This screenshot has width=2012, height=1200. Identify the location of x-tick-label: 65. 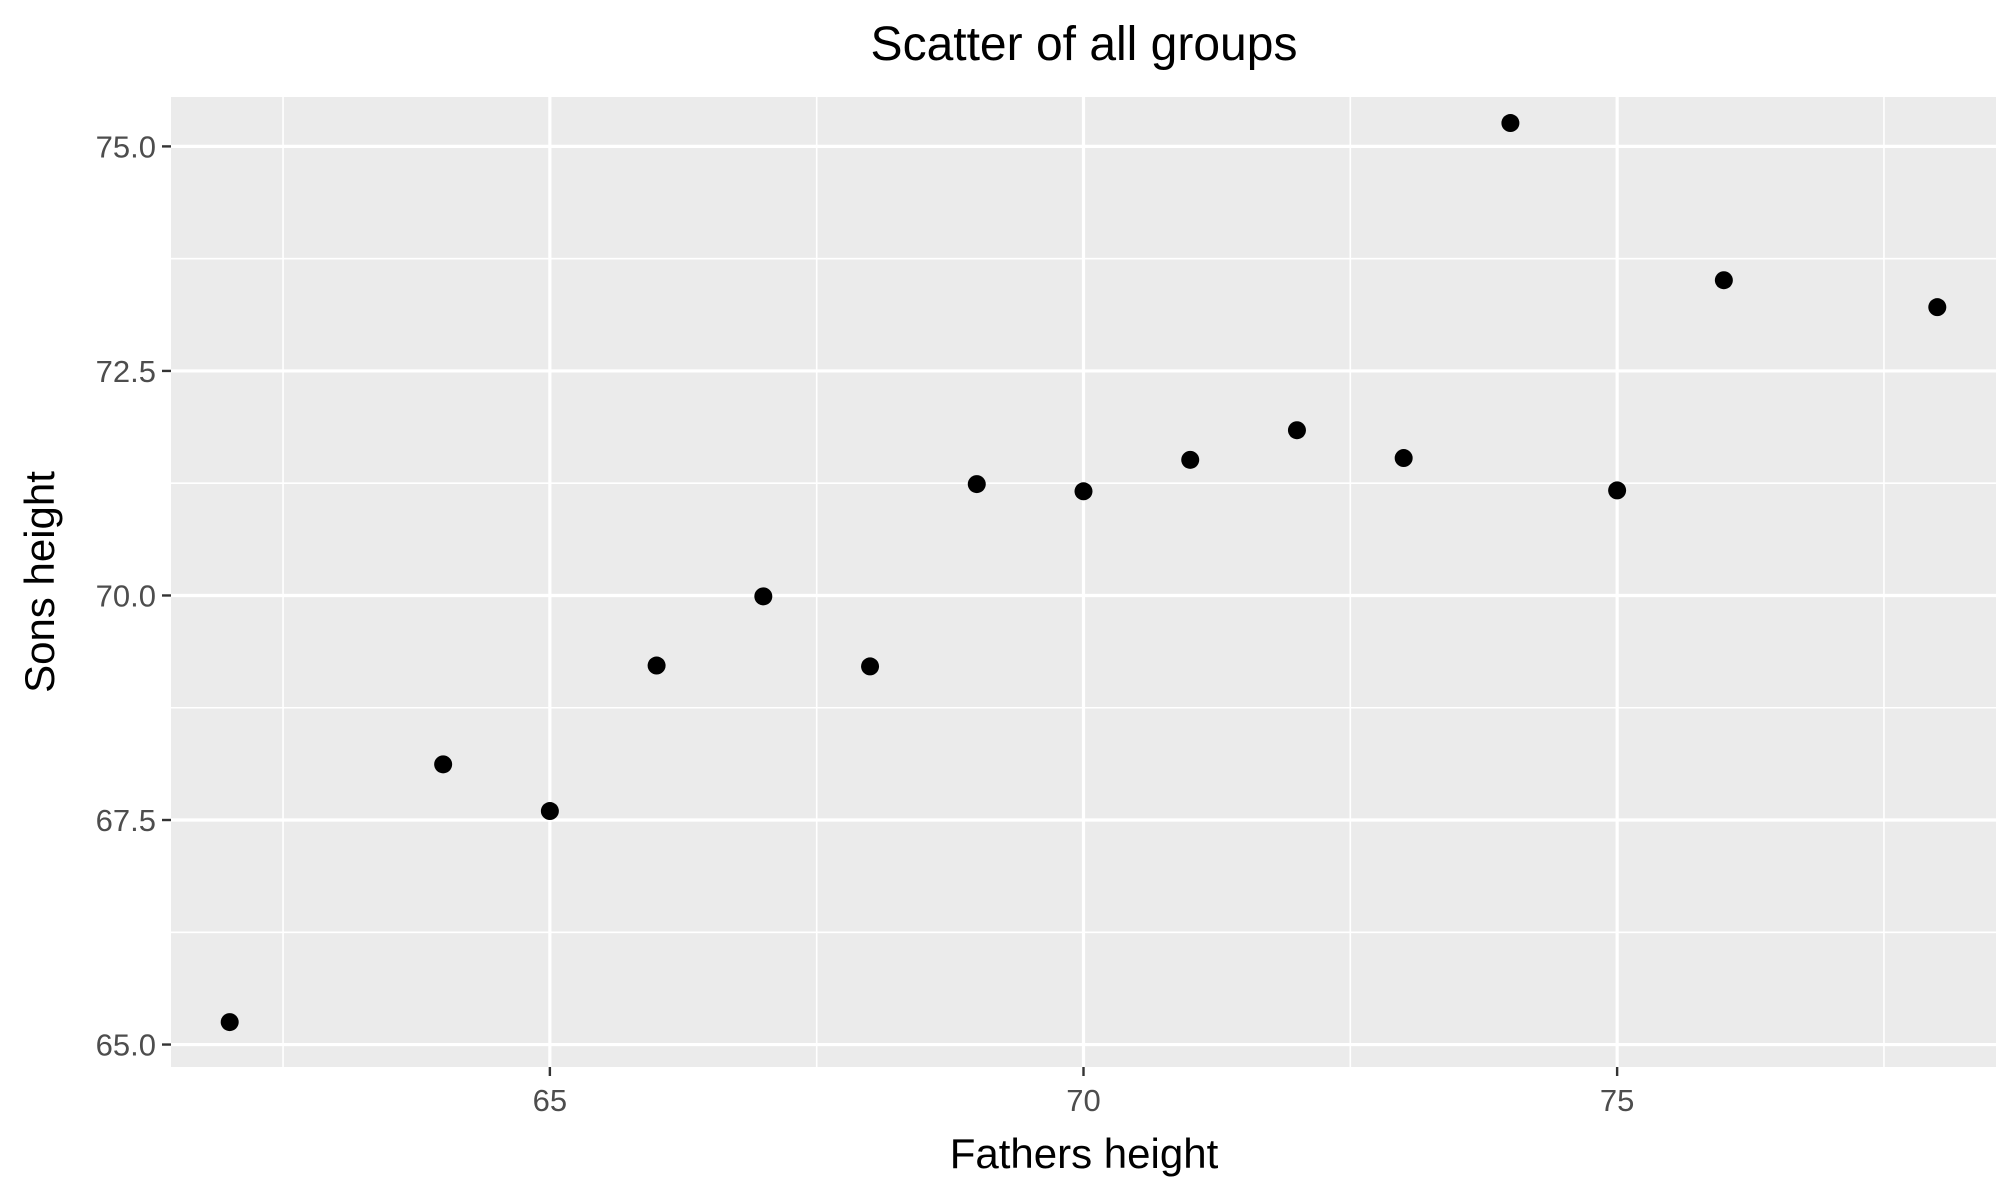
(550, 1100).